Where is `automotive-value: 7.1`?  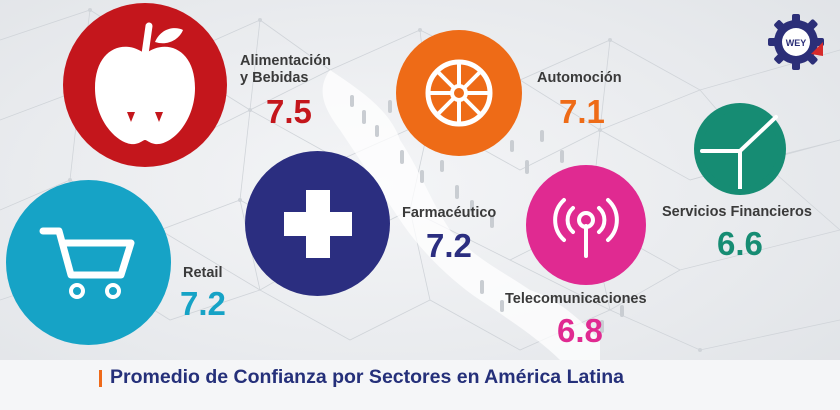 automotive-value: 7.1 is located at coordinates (582, 111).